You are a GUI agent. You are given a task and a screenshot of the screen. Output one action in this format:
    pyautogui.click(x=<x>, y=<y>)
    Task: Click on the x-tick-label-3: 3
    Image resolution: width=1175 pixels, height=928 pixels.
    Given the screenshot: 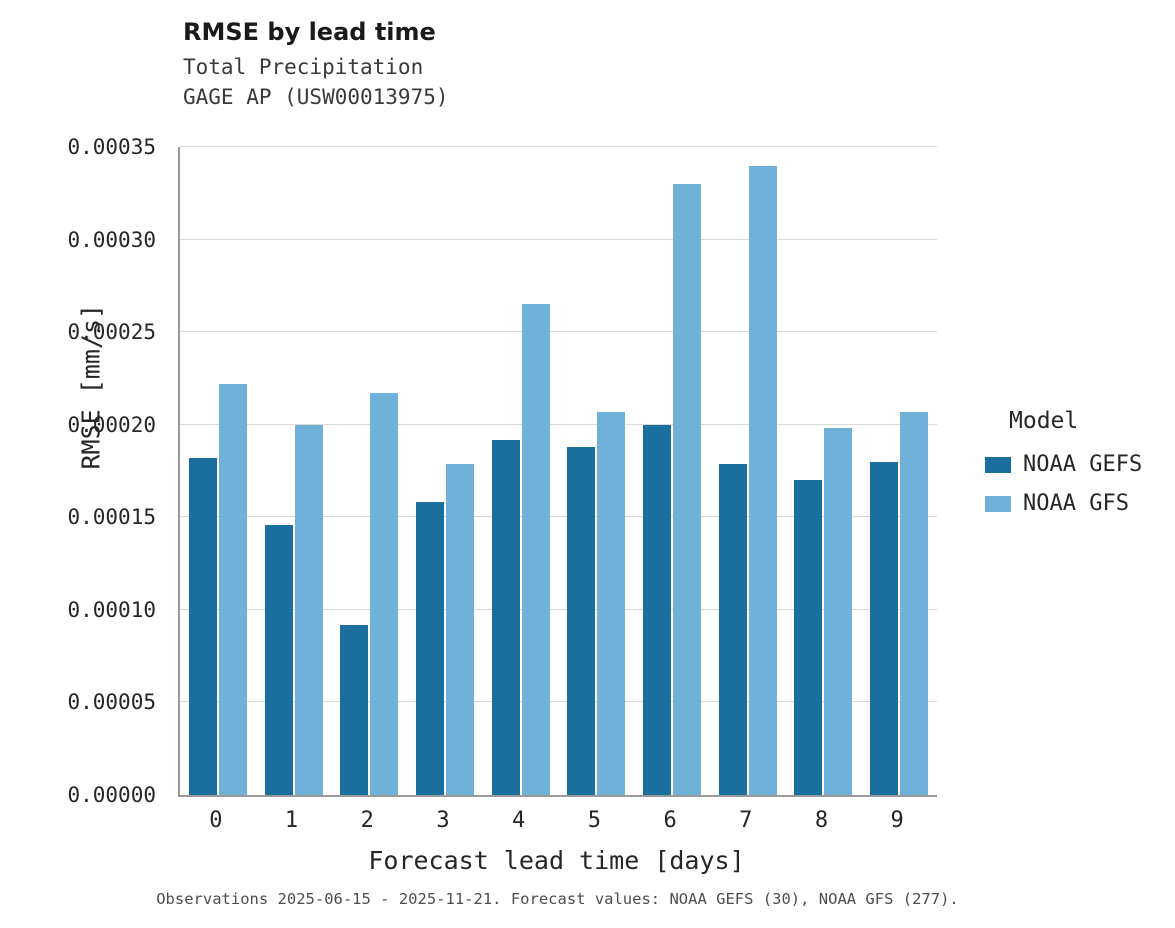 What is the action you would take?
    pyautogui.click(x=443, y=820)
    